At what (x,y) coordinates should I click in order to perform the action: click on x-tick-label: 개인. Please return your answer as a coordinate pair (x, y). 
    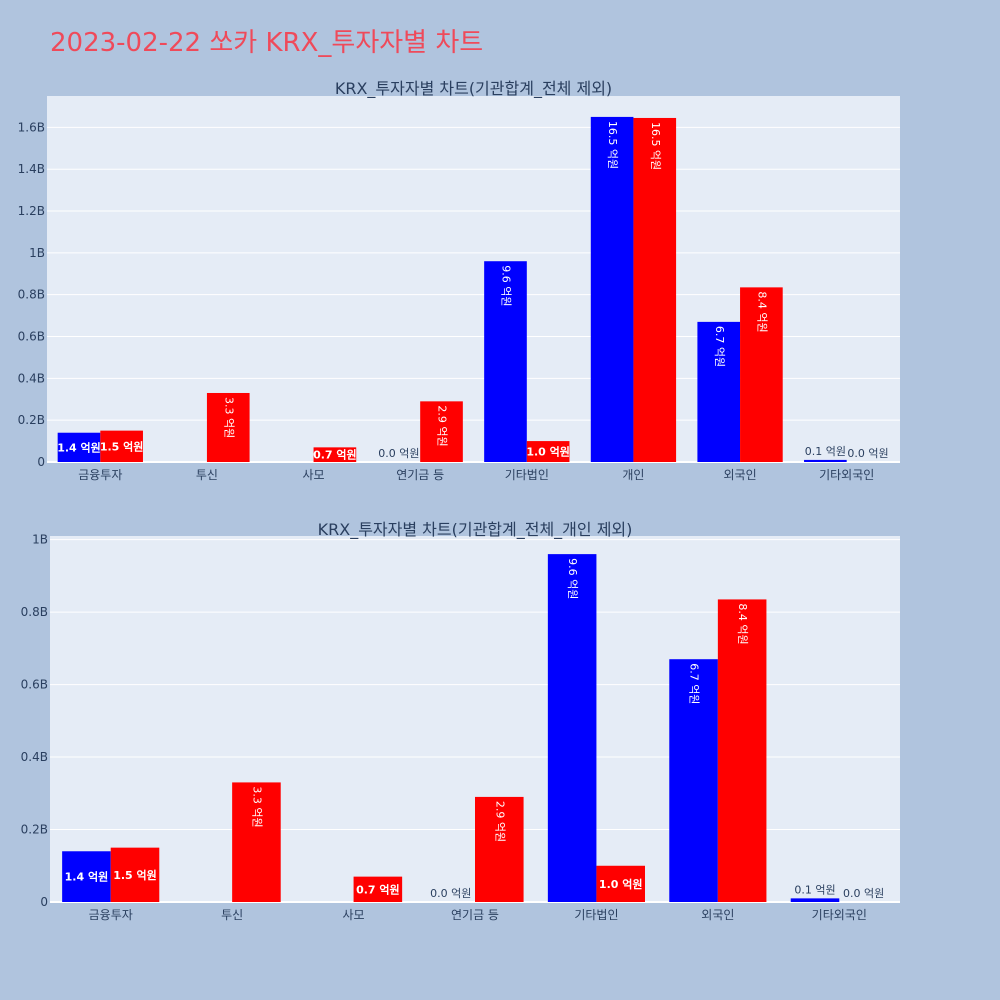
    Looking at the image, I should click on (633, 475).